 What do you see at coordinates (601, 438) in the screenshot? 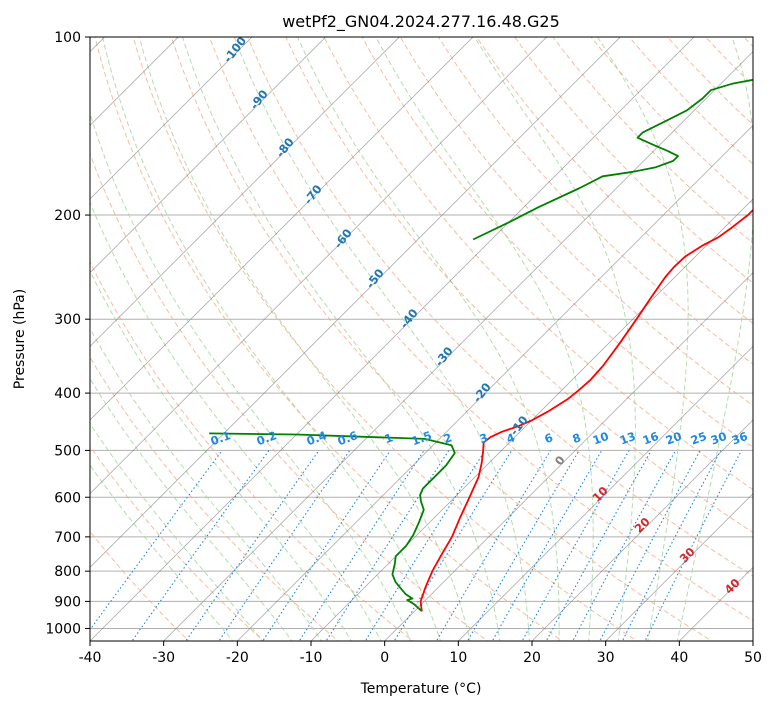
I see `mixing-ratio-label: 10` at bounding box center [601, 438].